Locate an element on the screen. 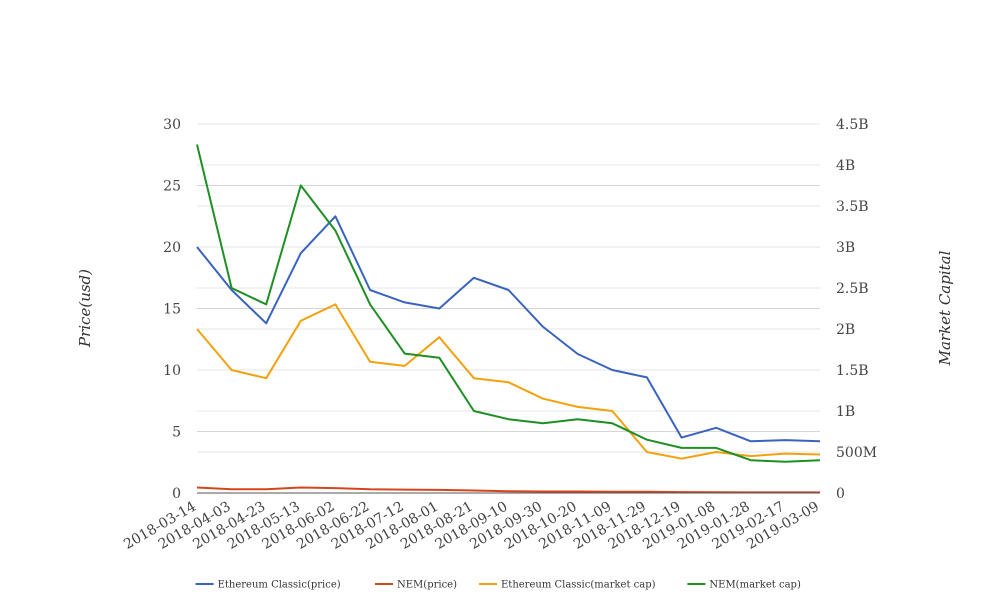 This screenshot has width=1008, height=616. y-left-tick-labels: 0 5 10 15 20 25 30 is located at coordinates (172, 309).